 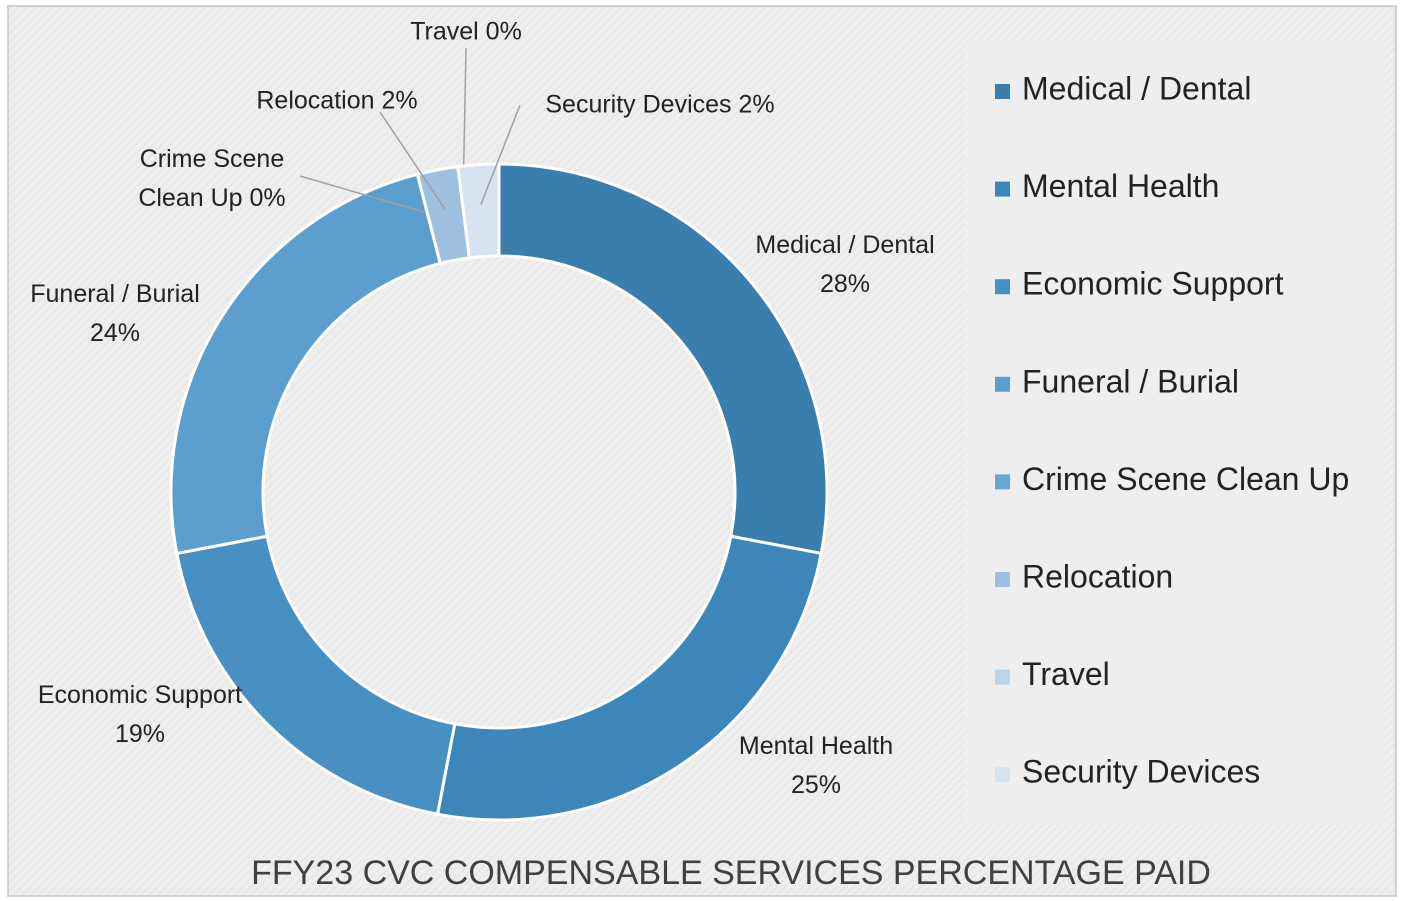 I want to click on legend-label: Mental Health, so click(x=1120, y=186).